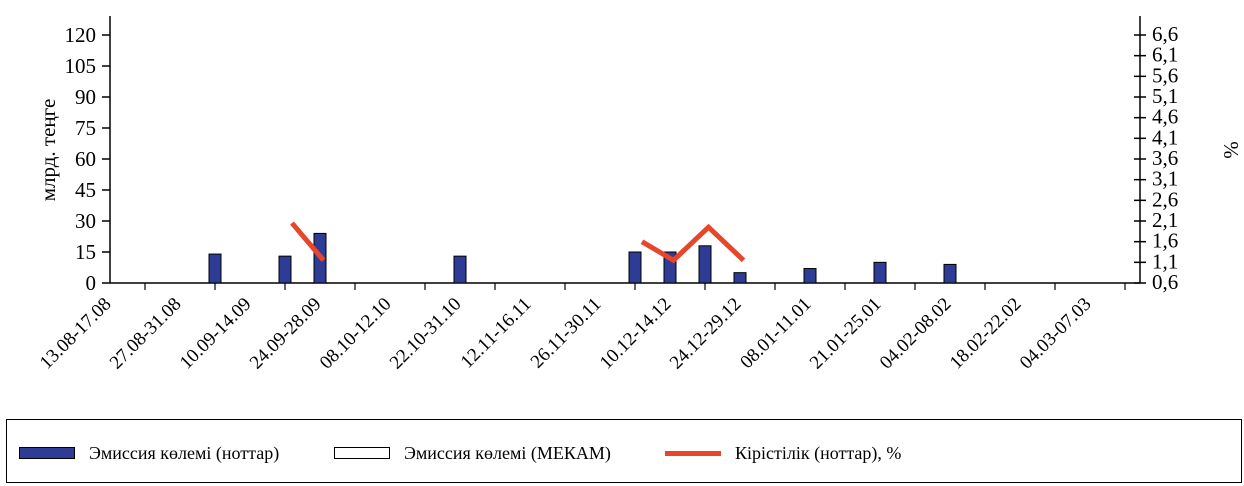  Describe the element at coordinates (426, 334) in the screenshot. I see `x-axis-category-label: 22.10-31.10` at that location.